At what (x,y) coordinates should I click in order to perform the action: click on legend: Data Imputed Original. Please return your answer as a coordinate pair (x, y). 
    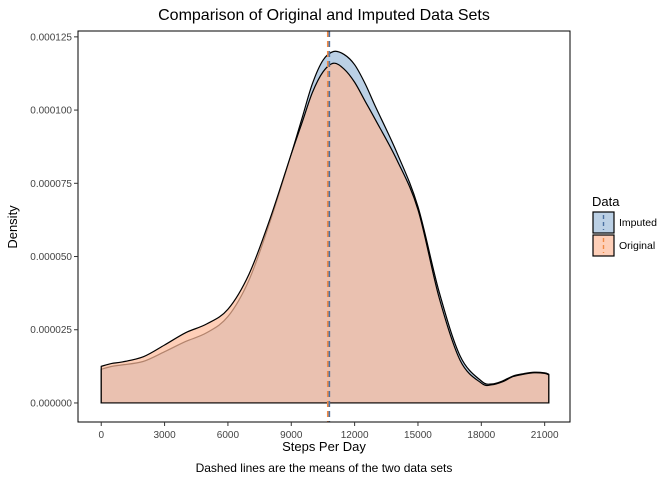
    Looking at the image, I should click on (624, 225).